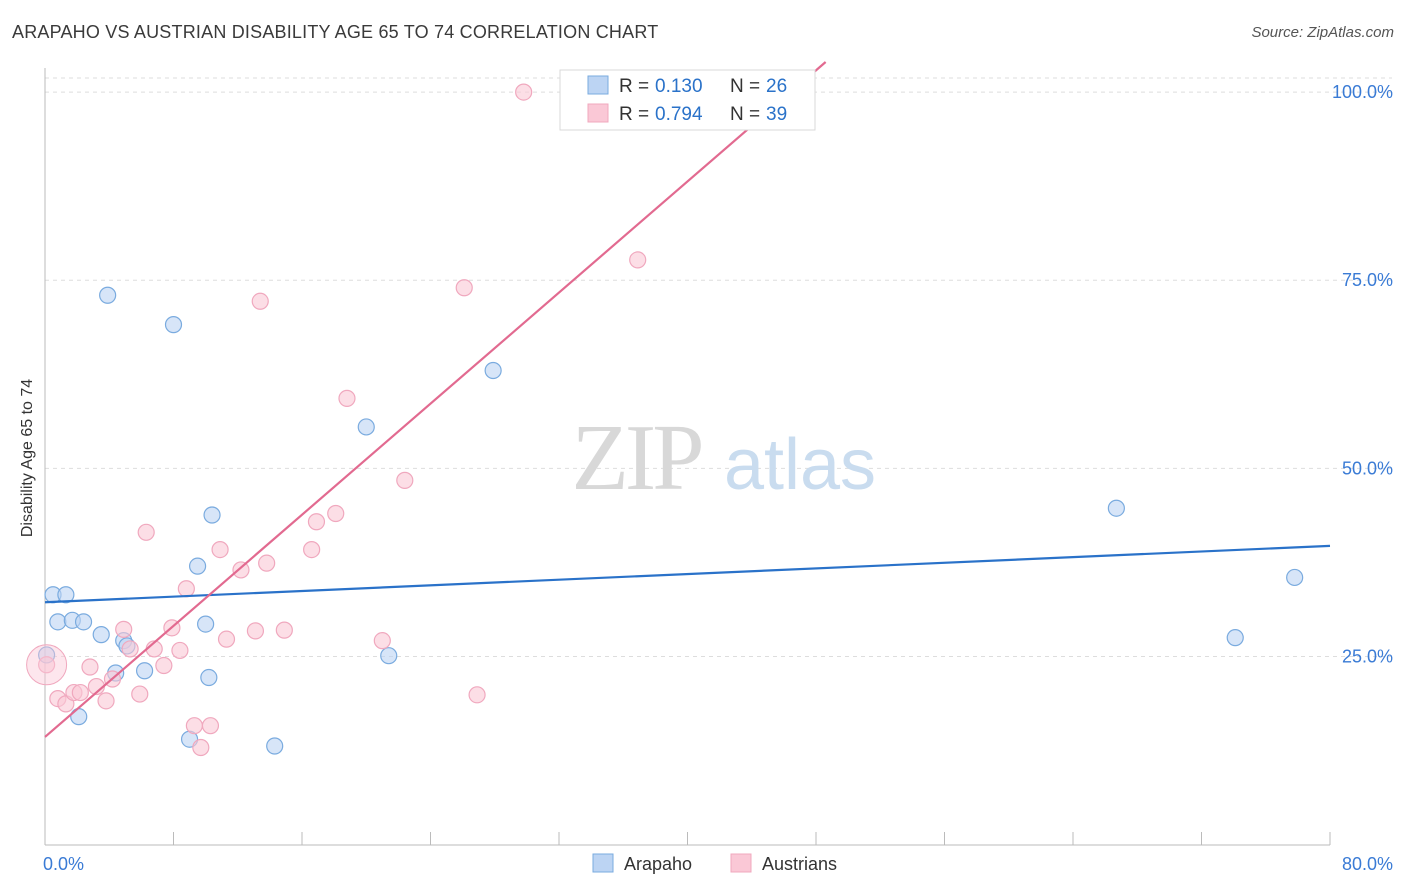 The image size is (1406, 892). What do you see at coordinates (776, 86) in the screenshot?
I see `legend-n-value: 26` at bounding box center [776, 86].